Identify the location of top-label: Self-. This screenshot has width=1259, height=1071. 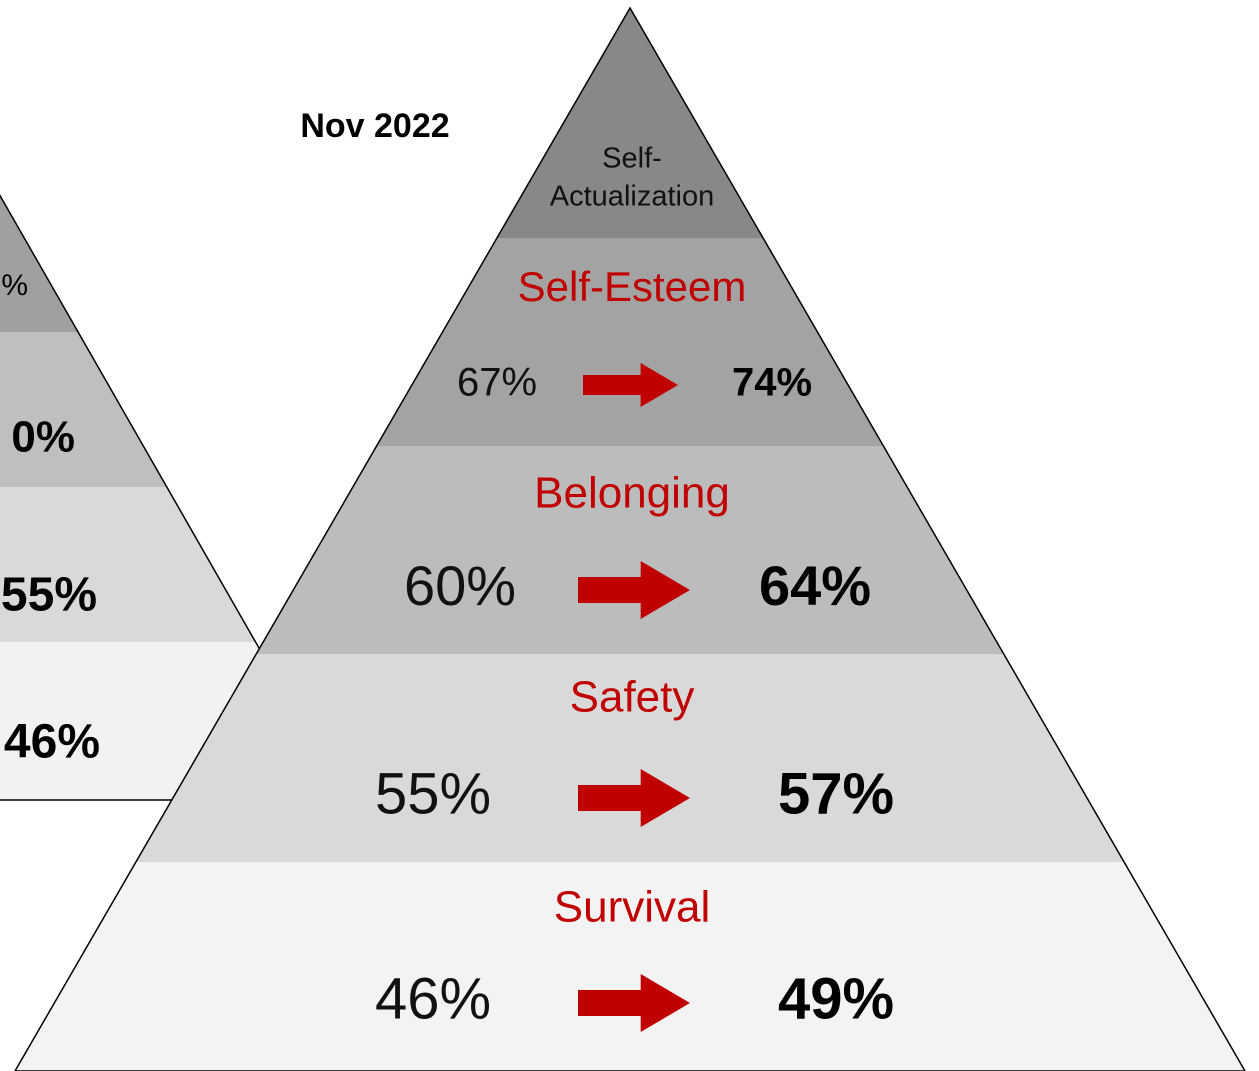
(632, 159).